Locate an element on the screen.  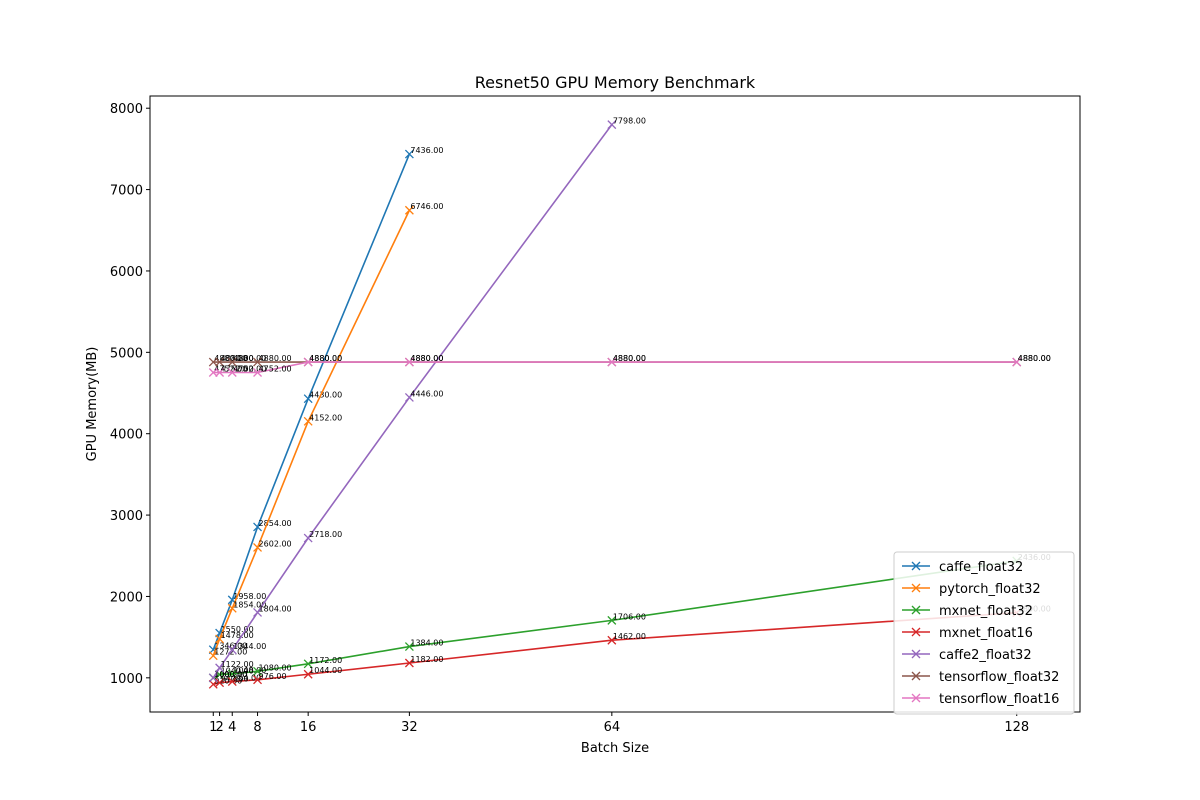
legend-item-caffe2_float32: caffe2_float32 is located at coordinates (967, 655).